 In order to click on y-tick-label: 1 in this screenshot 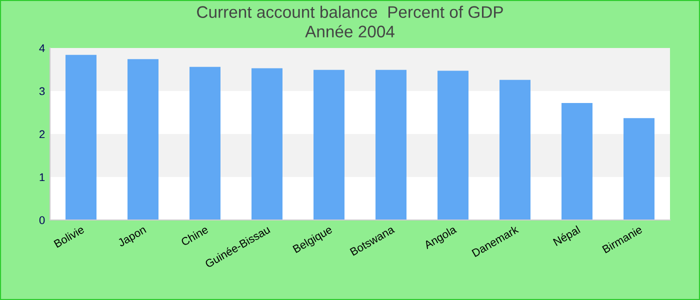, I will do `click(42, 177)`.